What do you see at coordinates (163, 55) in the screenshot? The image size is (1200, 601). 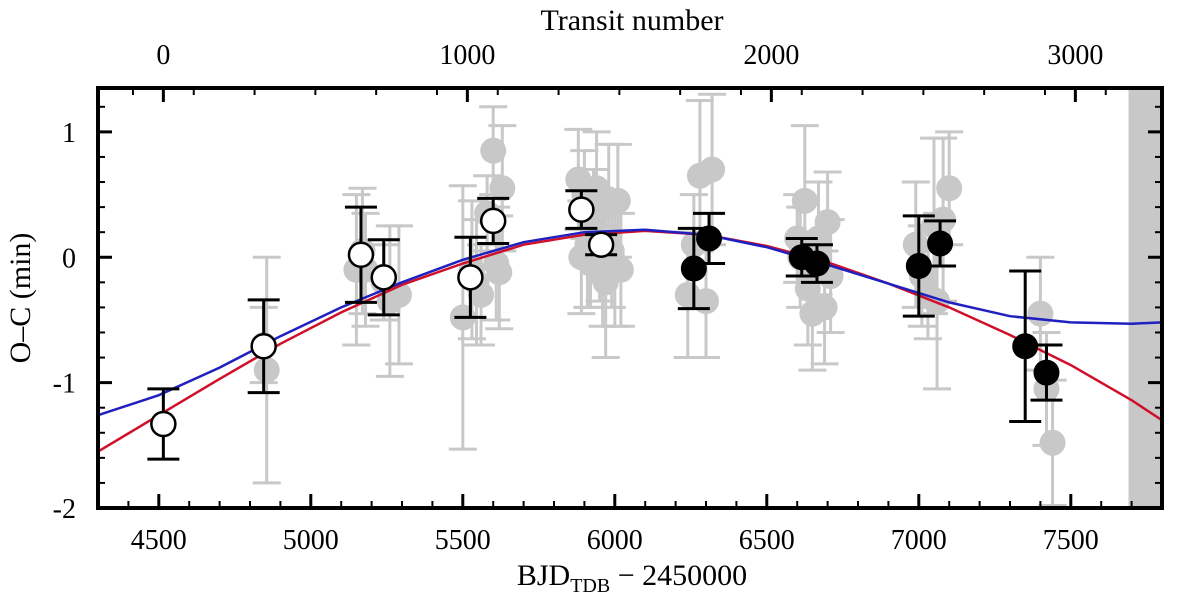 I see `x2-tick-label: 0` at bounding box center [163, 55].